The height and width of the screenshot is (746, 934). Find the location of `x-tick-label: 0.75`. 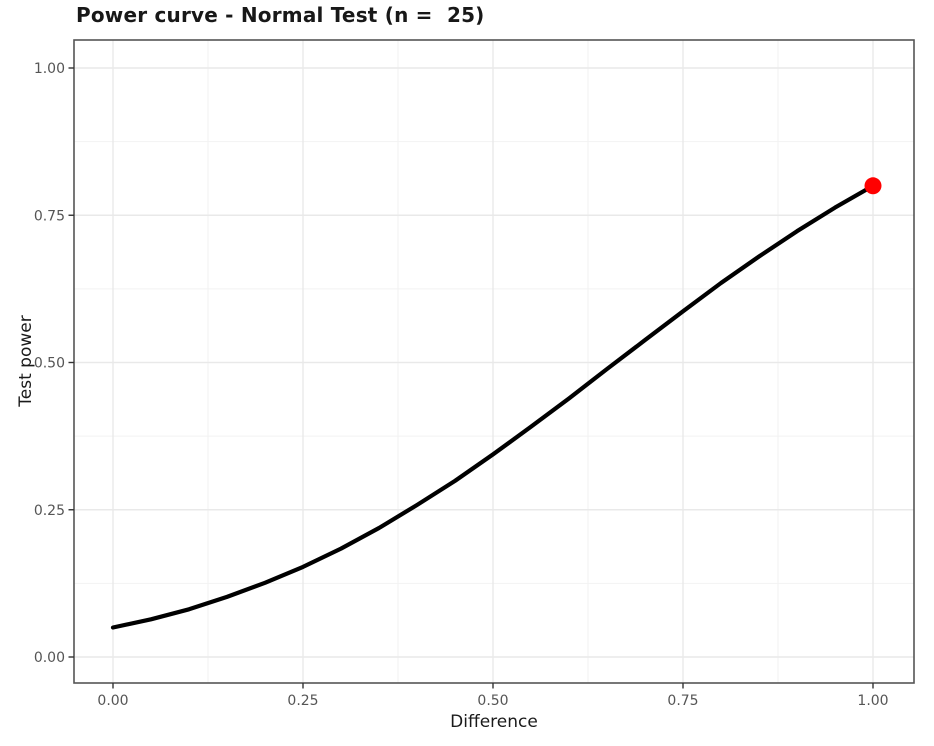

x-tick-label: 0.75 is located at coordinates (682, 701).